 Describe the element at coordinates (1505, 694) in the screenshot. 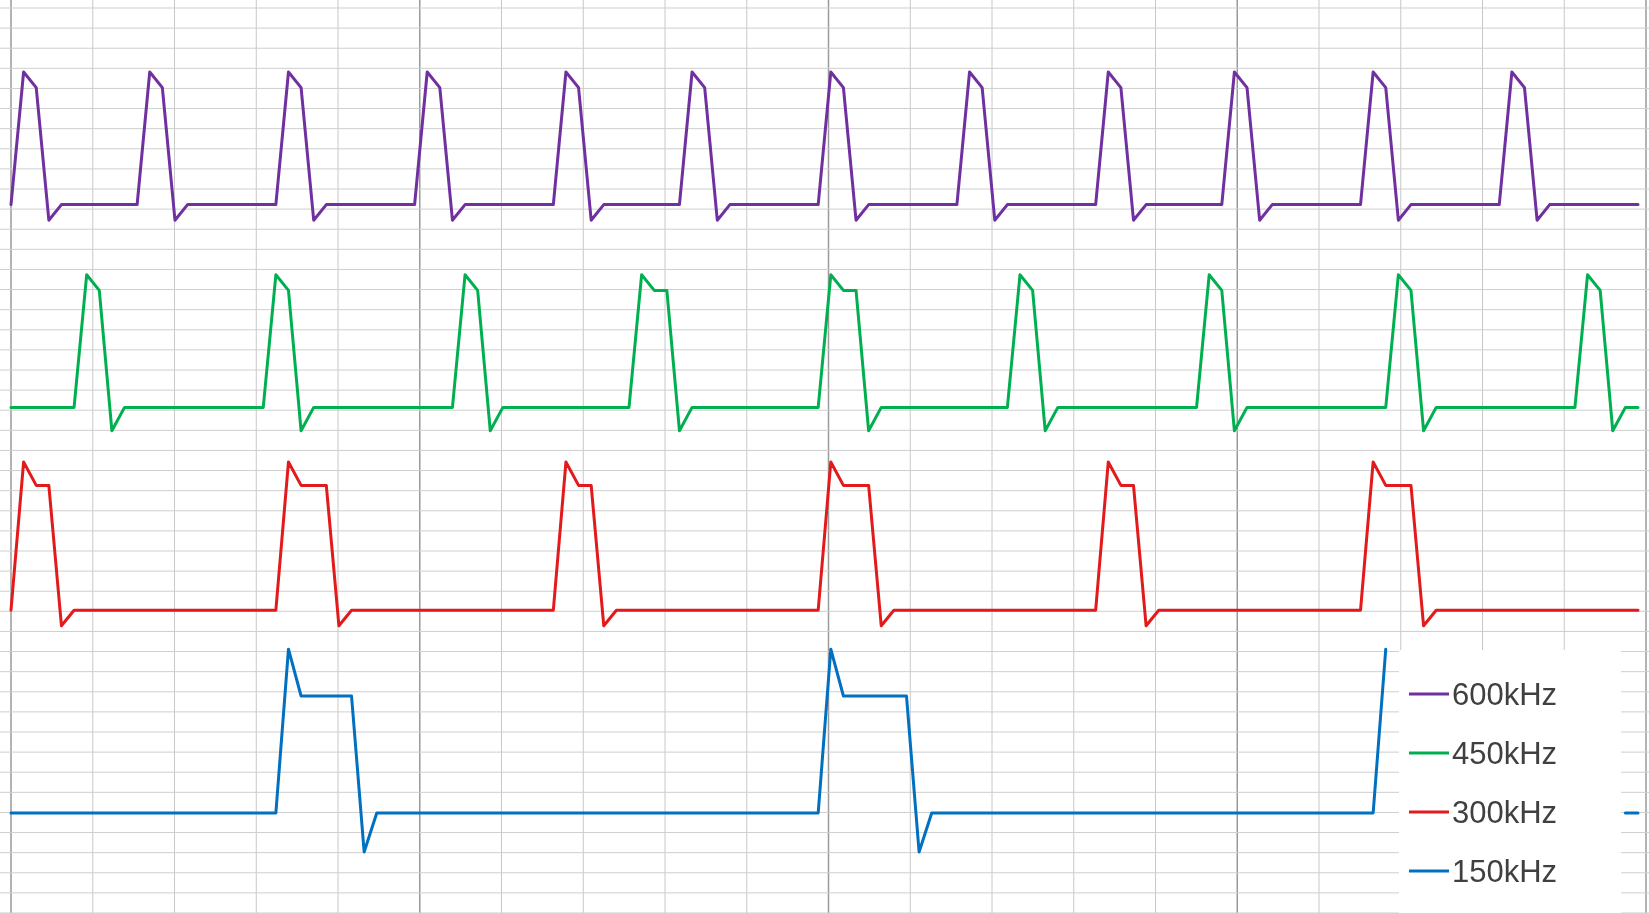

I see `legend-label: 600kHz` at that location.